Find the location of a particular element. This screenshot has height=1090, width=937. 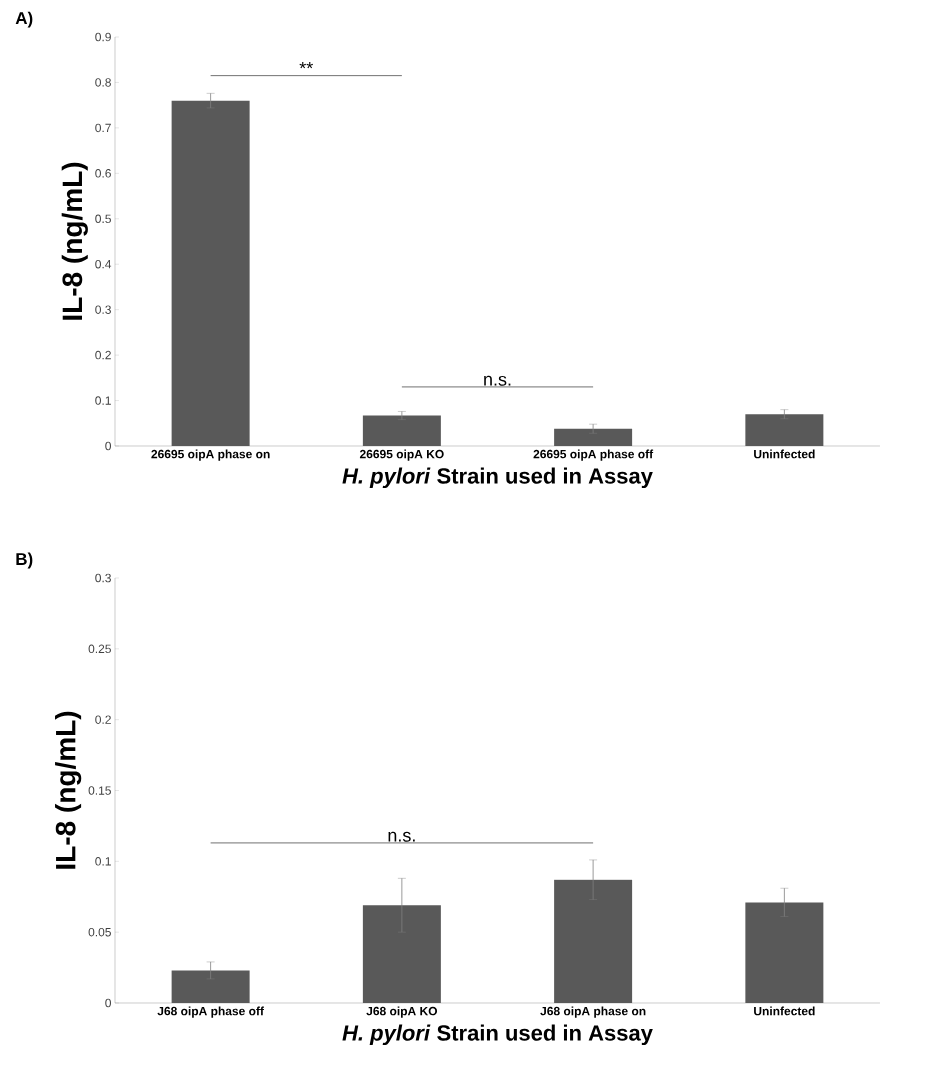

x-tick-label: J68 oipA KO is located at coordinates (402, 1012).